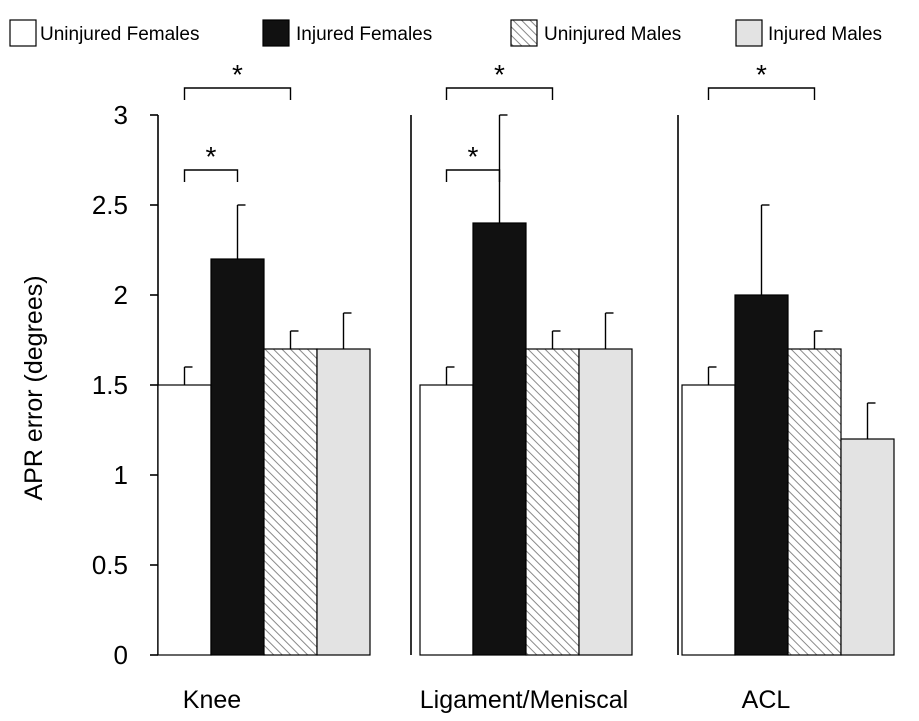 This screenshot has height=721, width=919. Describe the element at coordinates (766, 700) in the screenshot. I see `category-label: ACL` at that location.